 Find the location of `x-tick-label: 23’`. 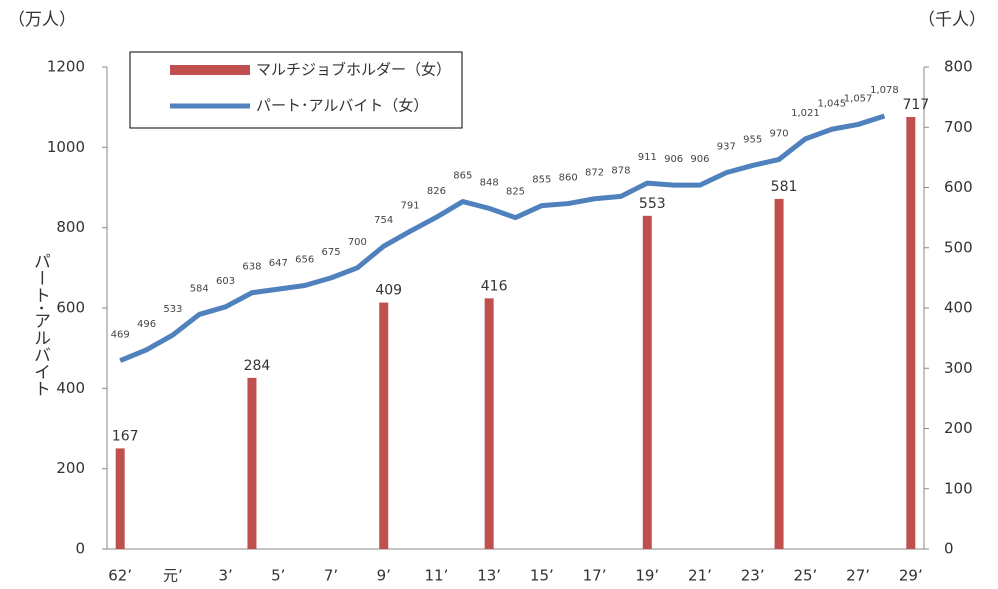

x-tick-label: 23’ is located at coordinates (753, 576).